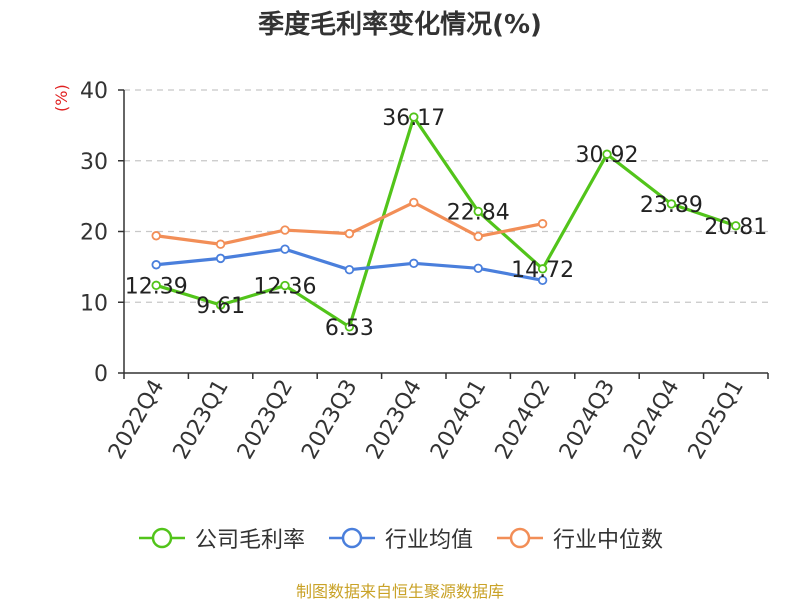  What do you see at coordinates (94, 233) in the screenshot?
I see `y-tick-label: 20` at bounding box center [94, 233].